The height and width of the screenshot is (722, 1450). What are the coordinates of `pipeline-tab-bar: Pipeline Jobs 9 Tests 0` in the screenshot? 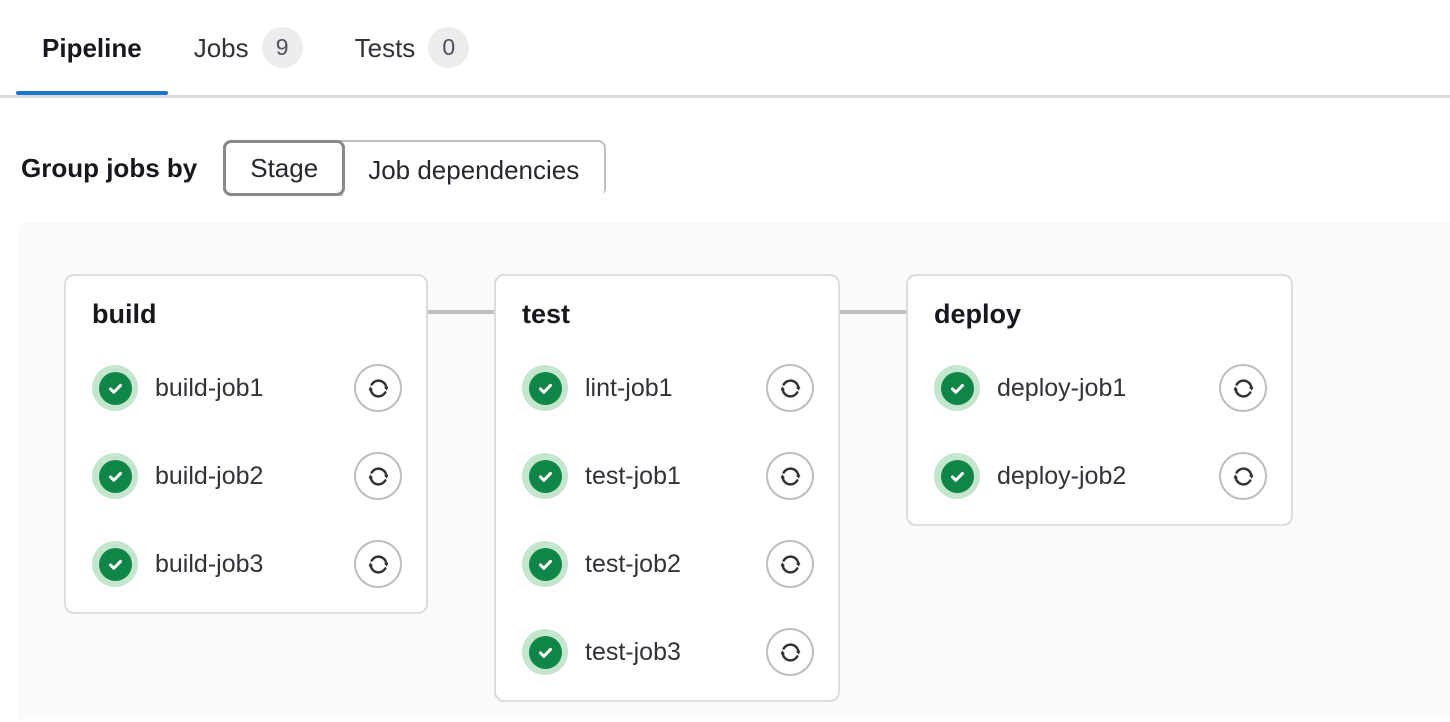 It's located at (725, 49).